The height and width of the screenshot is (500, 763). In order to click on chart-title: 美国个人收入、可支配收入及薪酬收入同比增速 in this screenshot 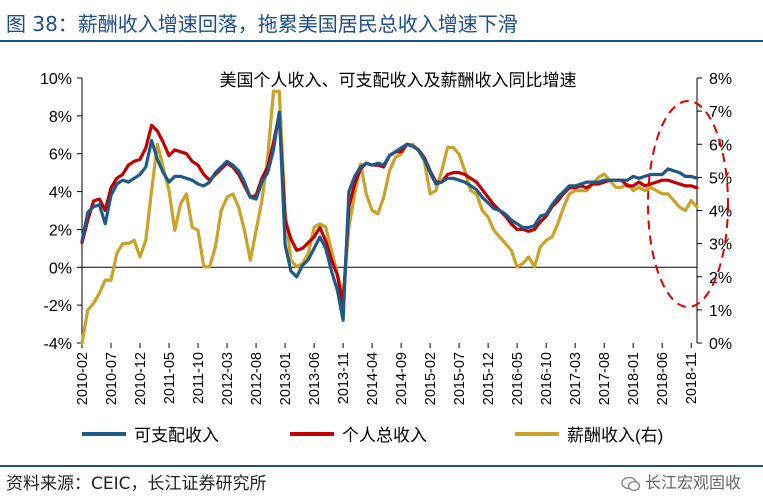, I will do `click(398, 80)`.